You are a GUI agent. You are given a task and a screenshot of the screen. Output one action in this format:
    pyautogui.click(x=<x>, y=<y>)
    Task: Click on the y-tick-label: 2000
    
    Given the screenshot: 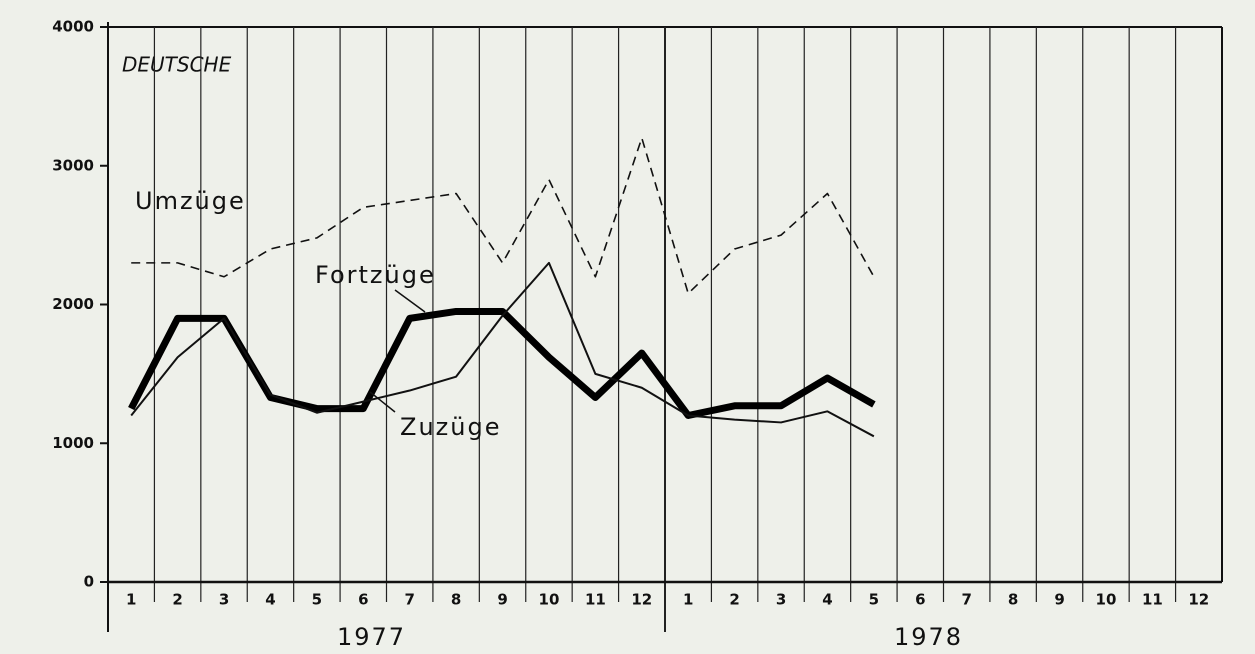 What is the action you would take?
    pyautogui.click(x=73, y=304)
    